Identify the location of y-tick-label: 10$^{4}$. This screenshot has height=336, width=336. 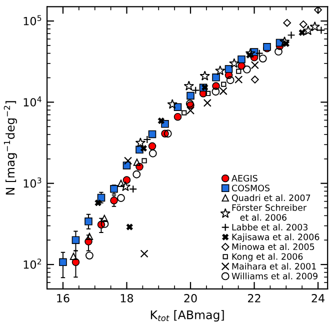
(33, 101).